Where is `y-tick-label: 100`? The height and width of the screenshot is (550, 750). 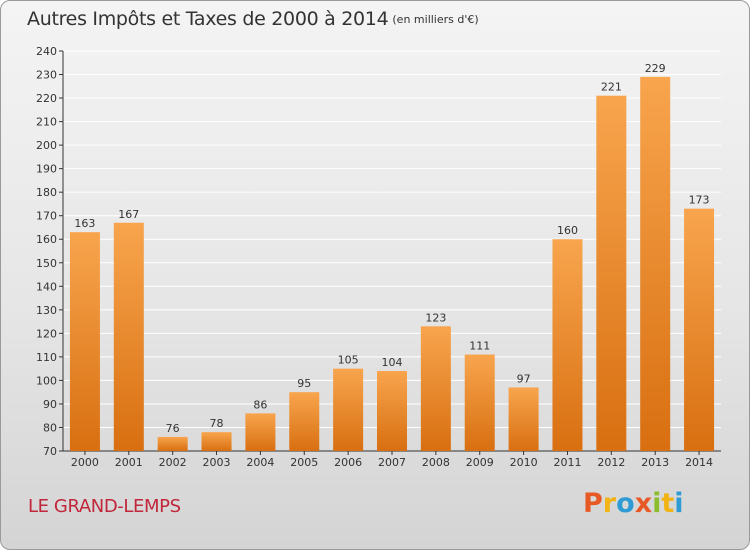
y-tick-label: 100 is located at coordinates (46, 380).